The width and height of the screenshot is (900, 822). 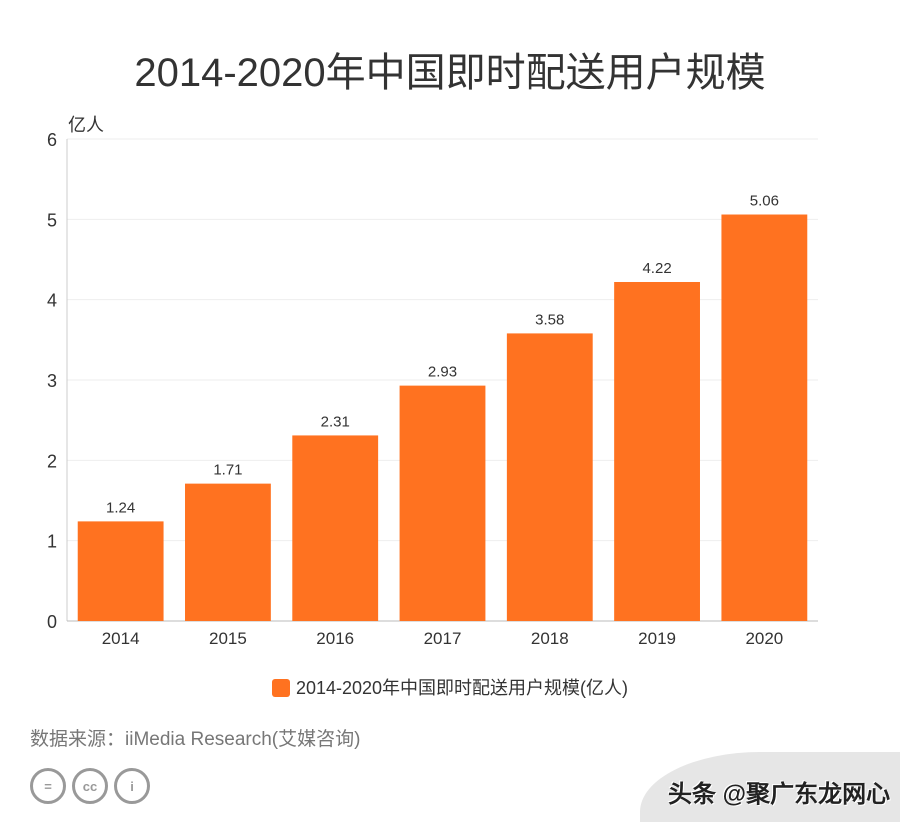 What do you see at coordinates (52, 381) in the screenshot?
I see `y-tick-label: 3` at bounding box center [52, 381].